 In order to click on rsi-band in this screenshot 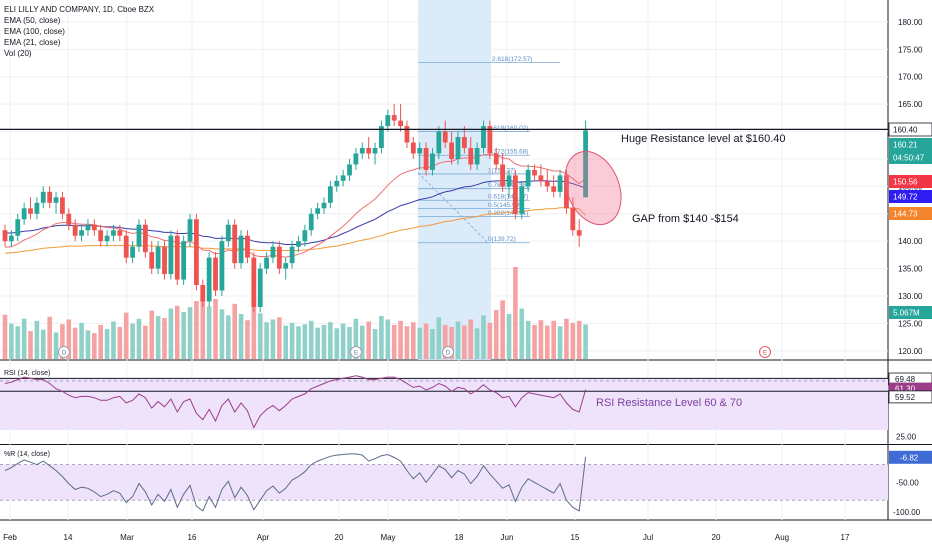, I will do `click(444, 404)`.